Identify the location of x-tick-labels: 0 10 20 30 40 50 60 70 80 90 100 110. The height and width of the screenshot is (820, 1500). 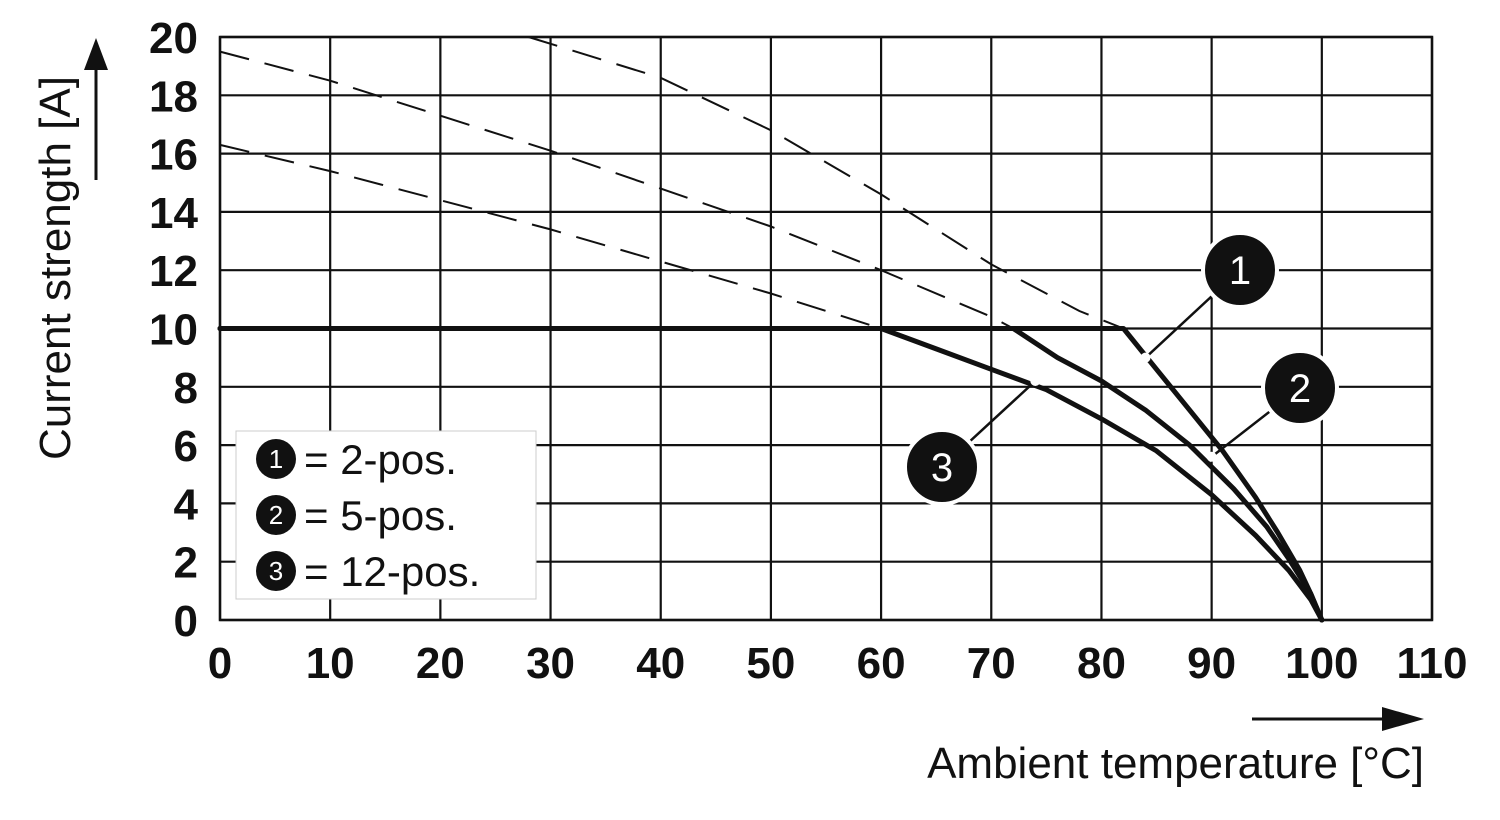
(838, 663).